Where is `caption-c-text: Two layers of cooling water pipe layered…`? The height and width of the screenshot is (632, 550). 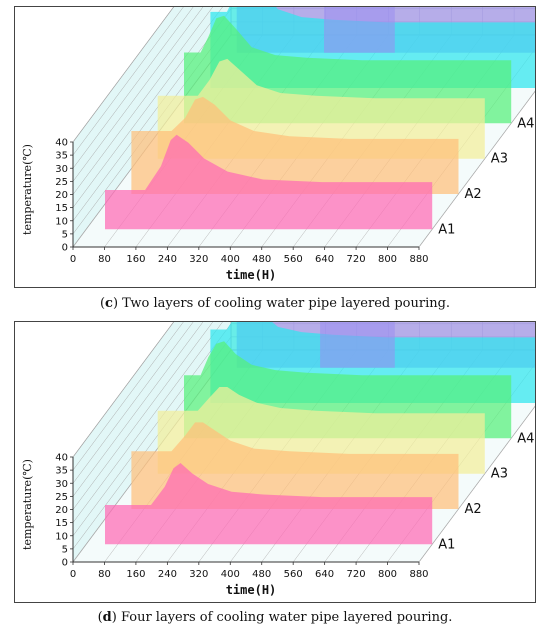 caption-c-text: Two layers of cooling water pipe layered… is located at coordinates (286, 303).